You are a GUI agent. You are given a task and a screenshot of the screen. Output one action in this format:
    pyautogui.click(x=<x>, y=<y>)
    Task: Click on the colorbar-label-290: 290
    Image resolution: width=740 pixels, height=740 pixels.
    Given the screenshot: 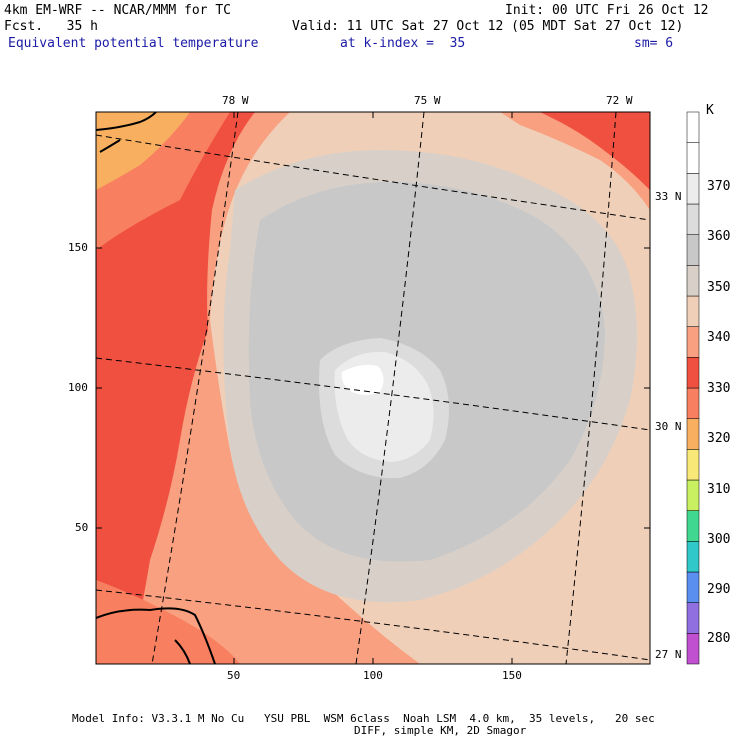 What is the action you would take?
    pyautogui.click(x=719, y=589)
    